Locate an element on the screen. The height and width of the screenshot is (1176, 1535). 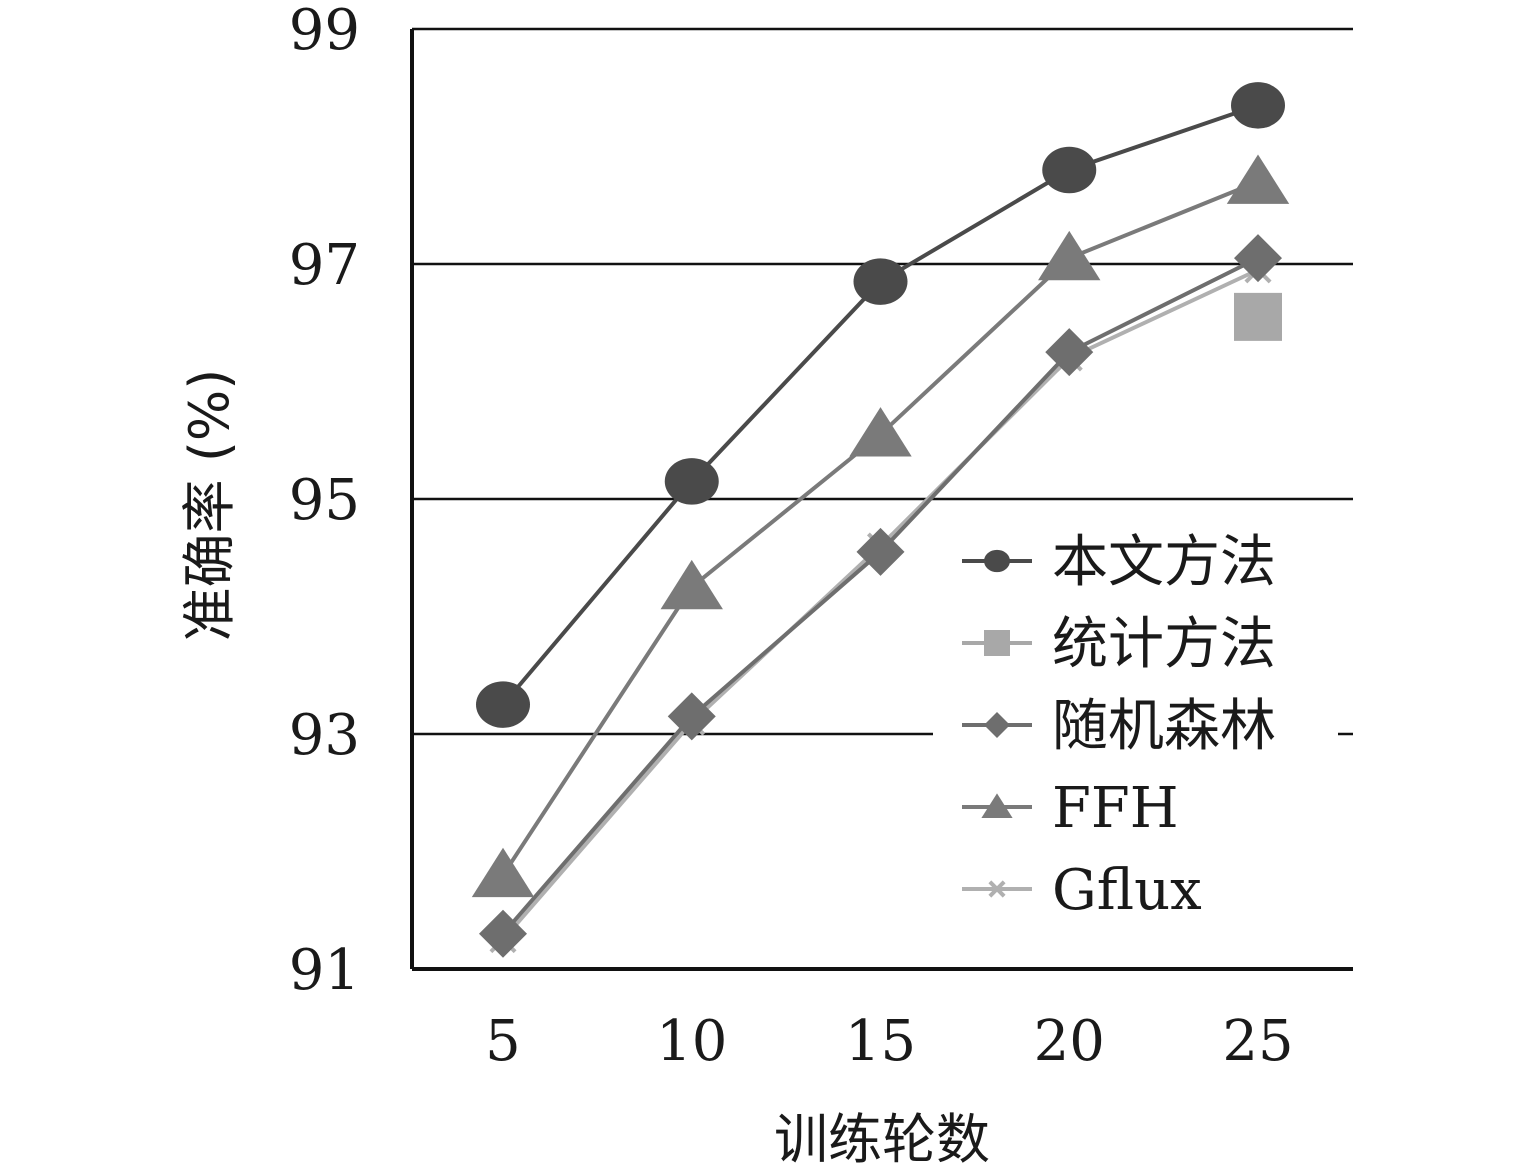
legend-label: 统计方法 is located at coordinates (1164, 644).